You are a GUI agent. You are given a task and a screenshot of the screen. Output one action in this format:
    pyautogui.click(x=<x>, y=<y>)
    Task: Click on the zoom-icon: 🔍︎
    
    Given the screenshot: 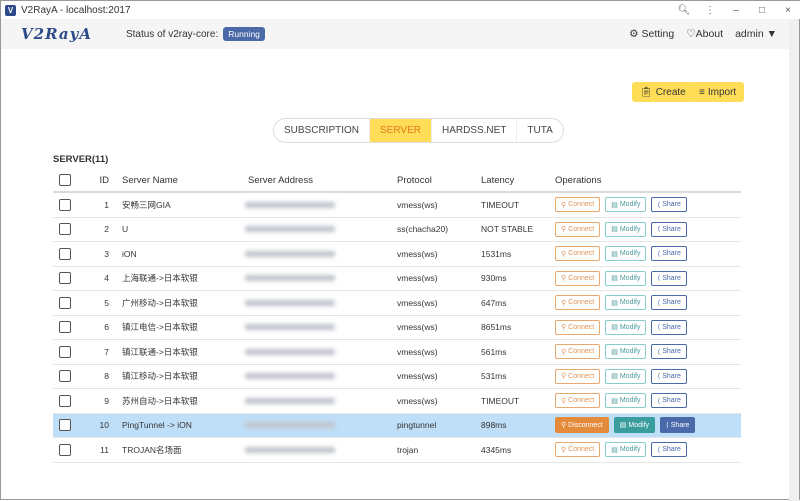 What is the action you would take?
    pyautogui.click(x=684, y=10)
    